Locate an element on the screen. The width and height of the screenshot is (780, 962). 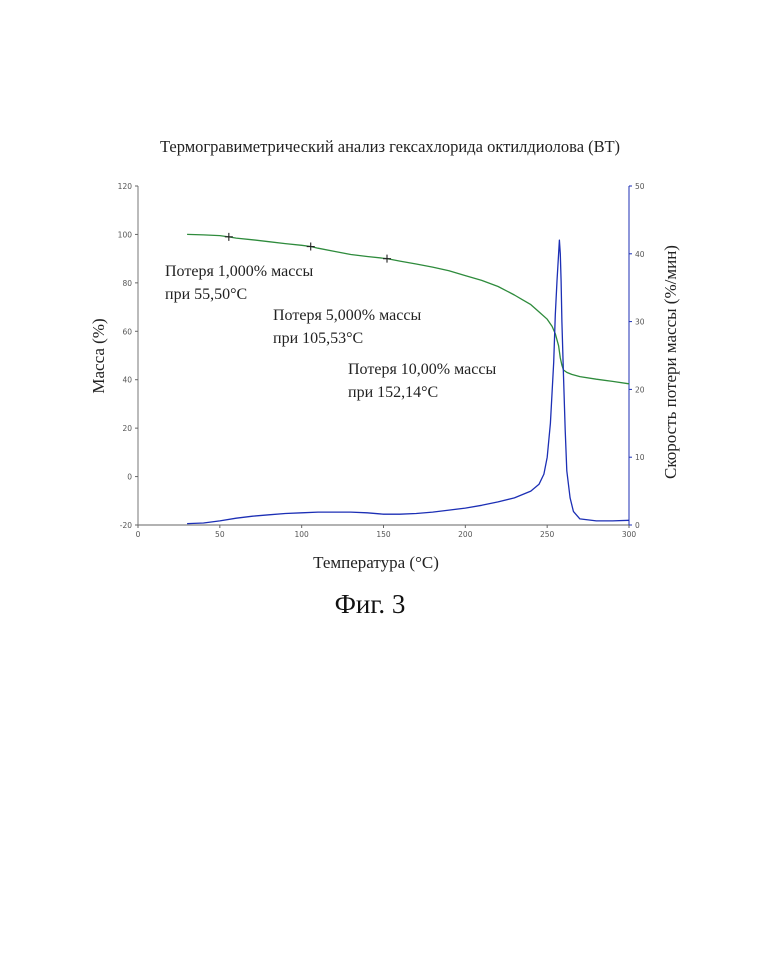
y2-tick-label: 10 is located at coordinates (640, 457).